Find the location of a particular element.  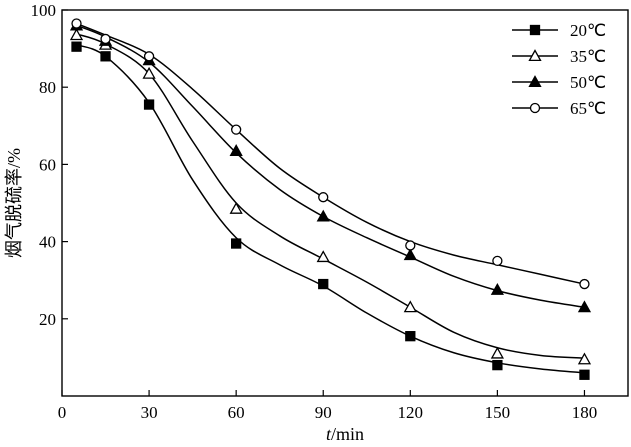

y-tick-label: 80 is located at coordinates (47, 87).